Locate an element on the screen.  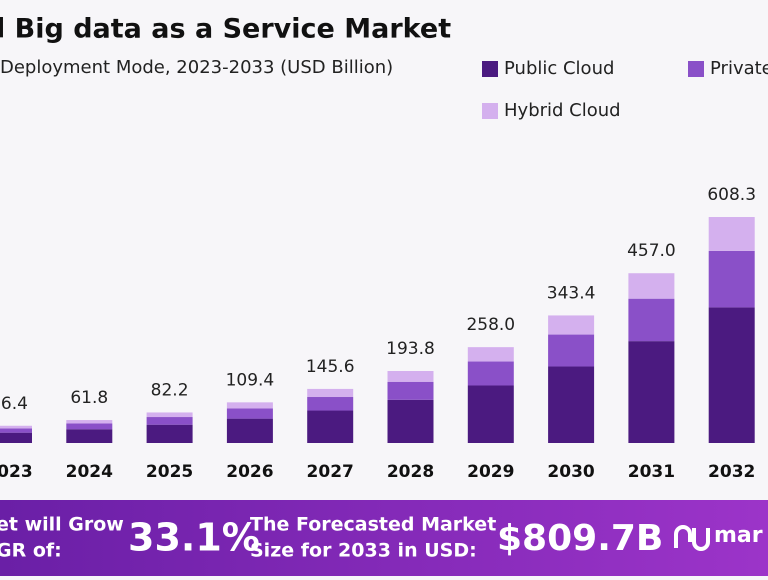
banner-left: GR of: is located at coordinates (31, 551).